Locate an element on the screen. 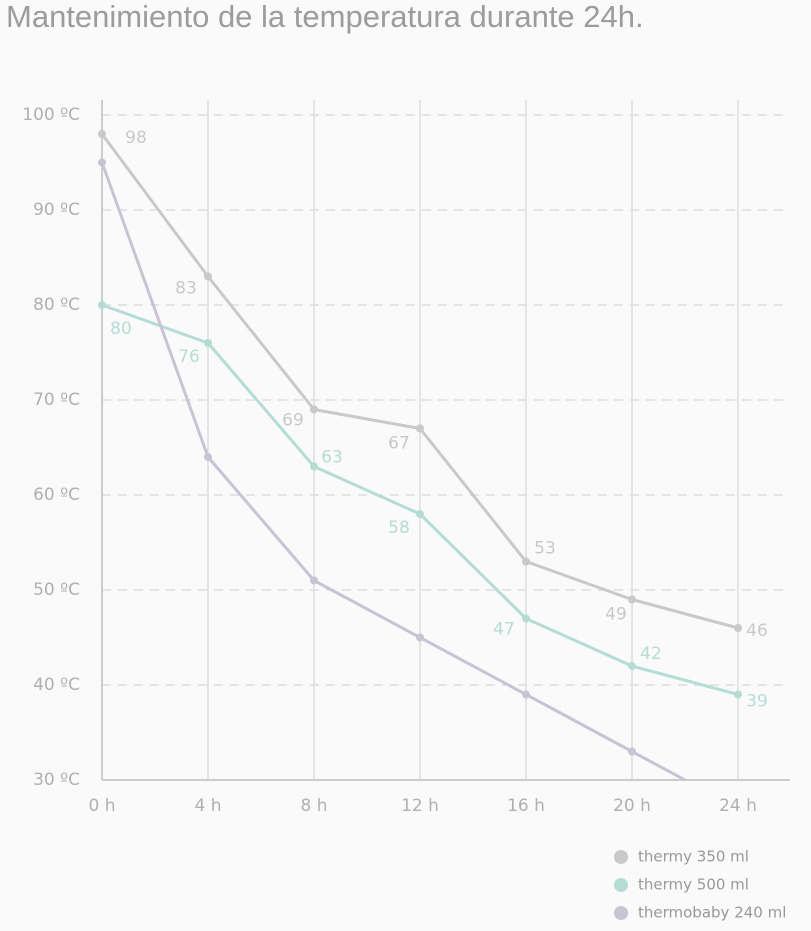 The width and height of the screenshot is (811, 931). legend-label: thermy 350 ml is located at coordinates (693, 857).